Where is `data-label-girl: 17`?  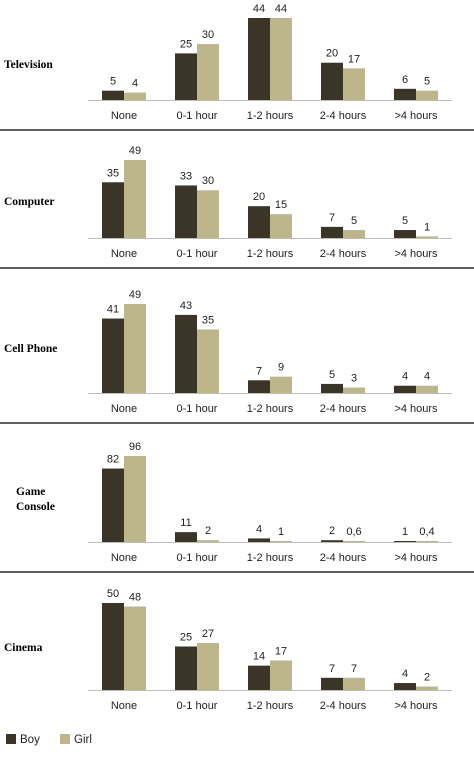
data-label-girl: 17 is located at coordinates (354, 59).